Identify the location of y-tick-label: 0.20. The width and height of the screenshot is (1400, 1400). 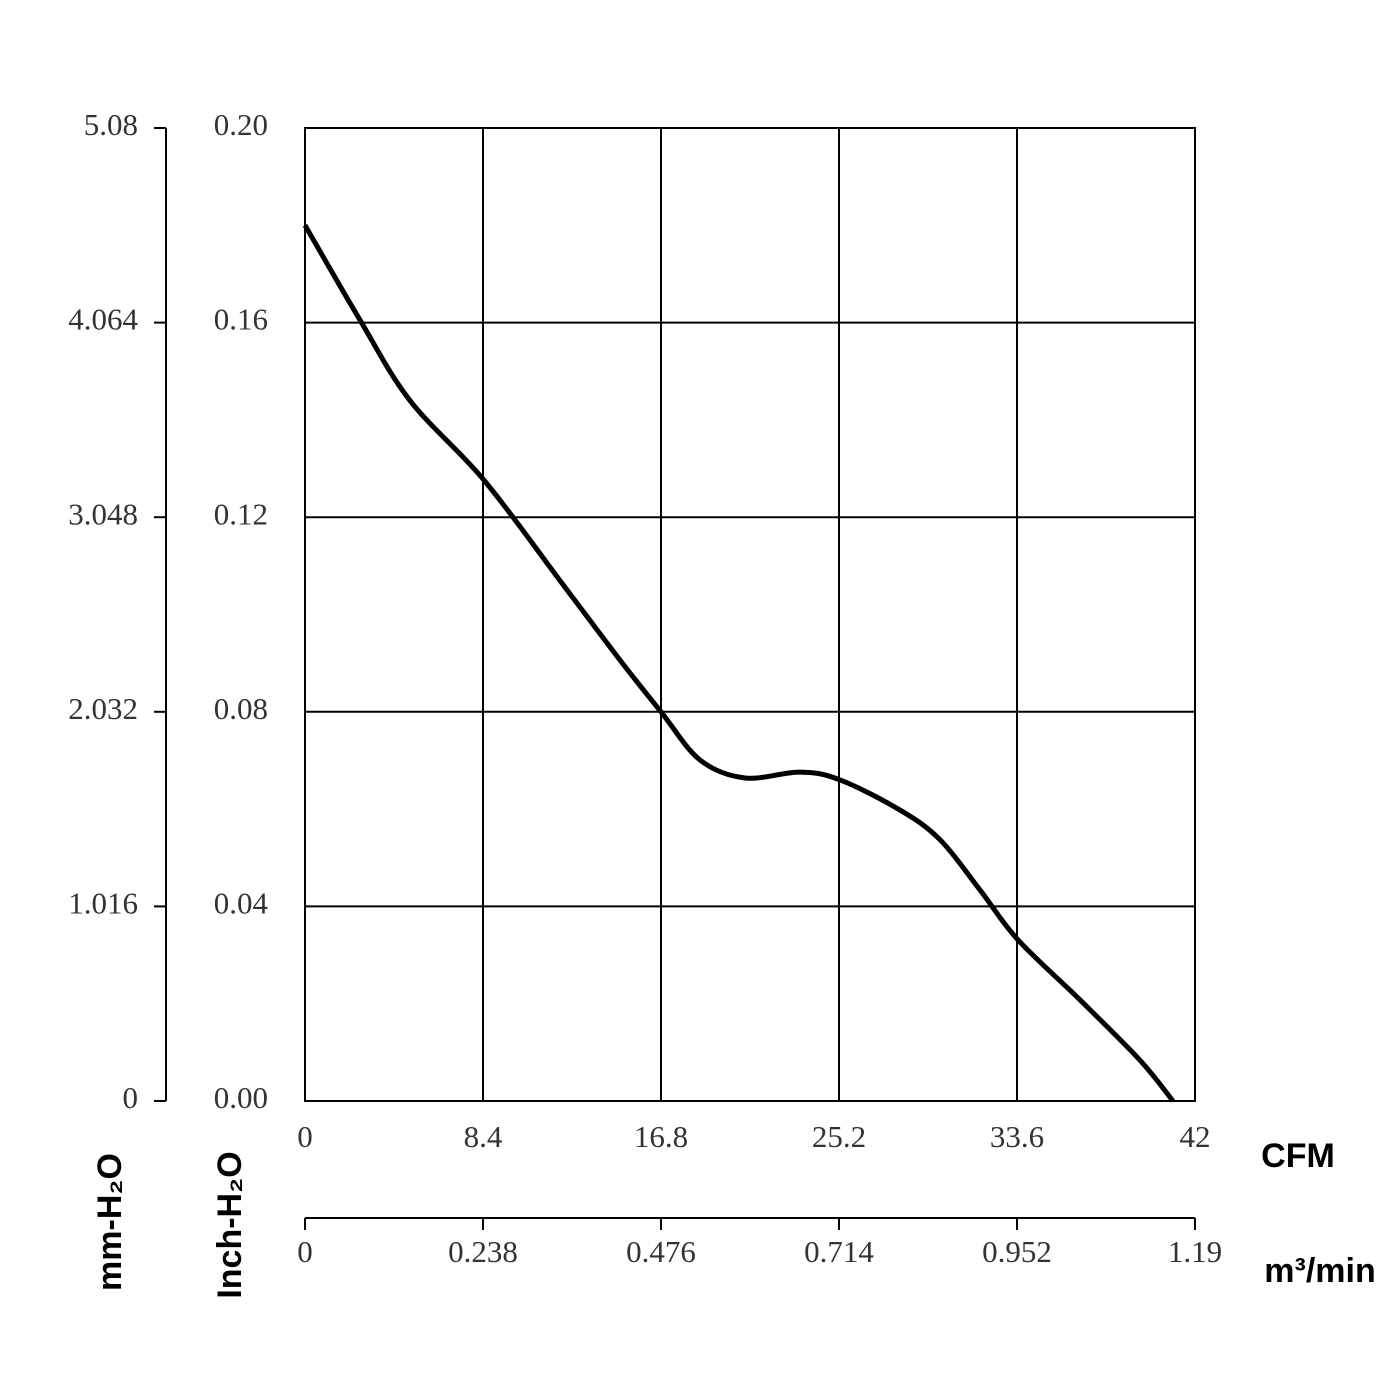
(241, 124).